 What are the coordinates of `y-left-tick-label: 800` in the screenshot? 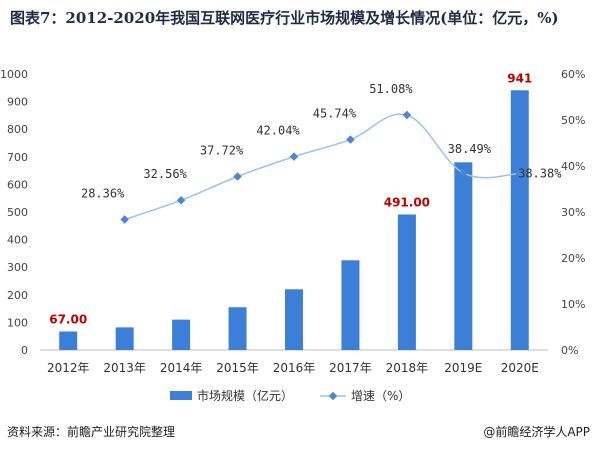 It's located at (17, 129).